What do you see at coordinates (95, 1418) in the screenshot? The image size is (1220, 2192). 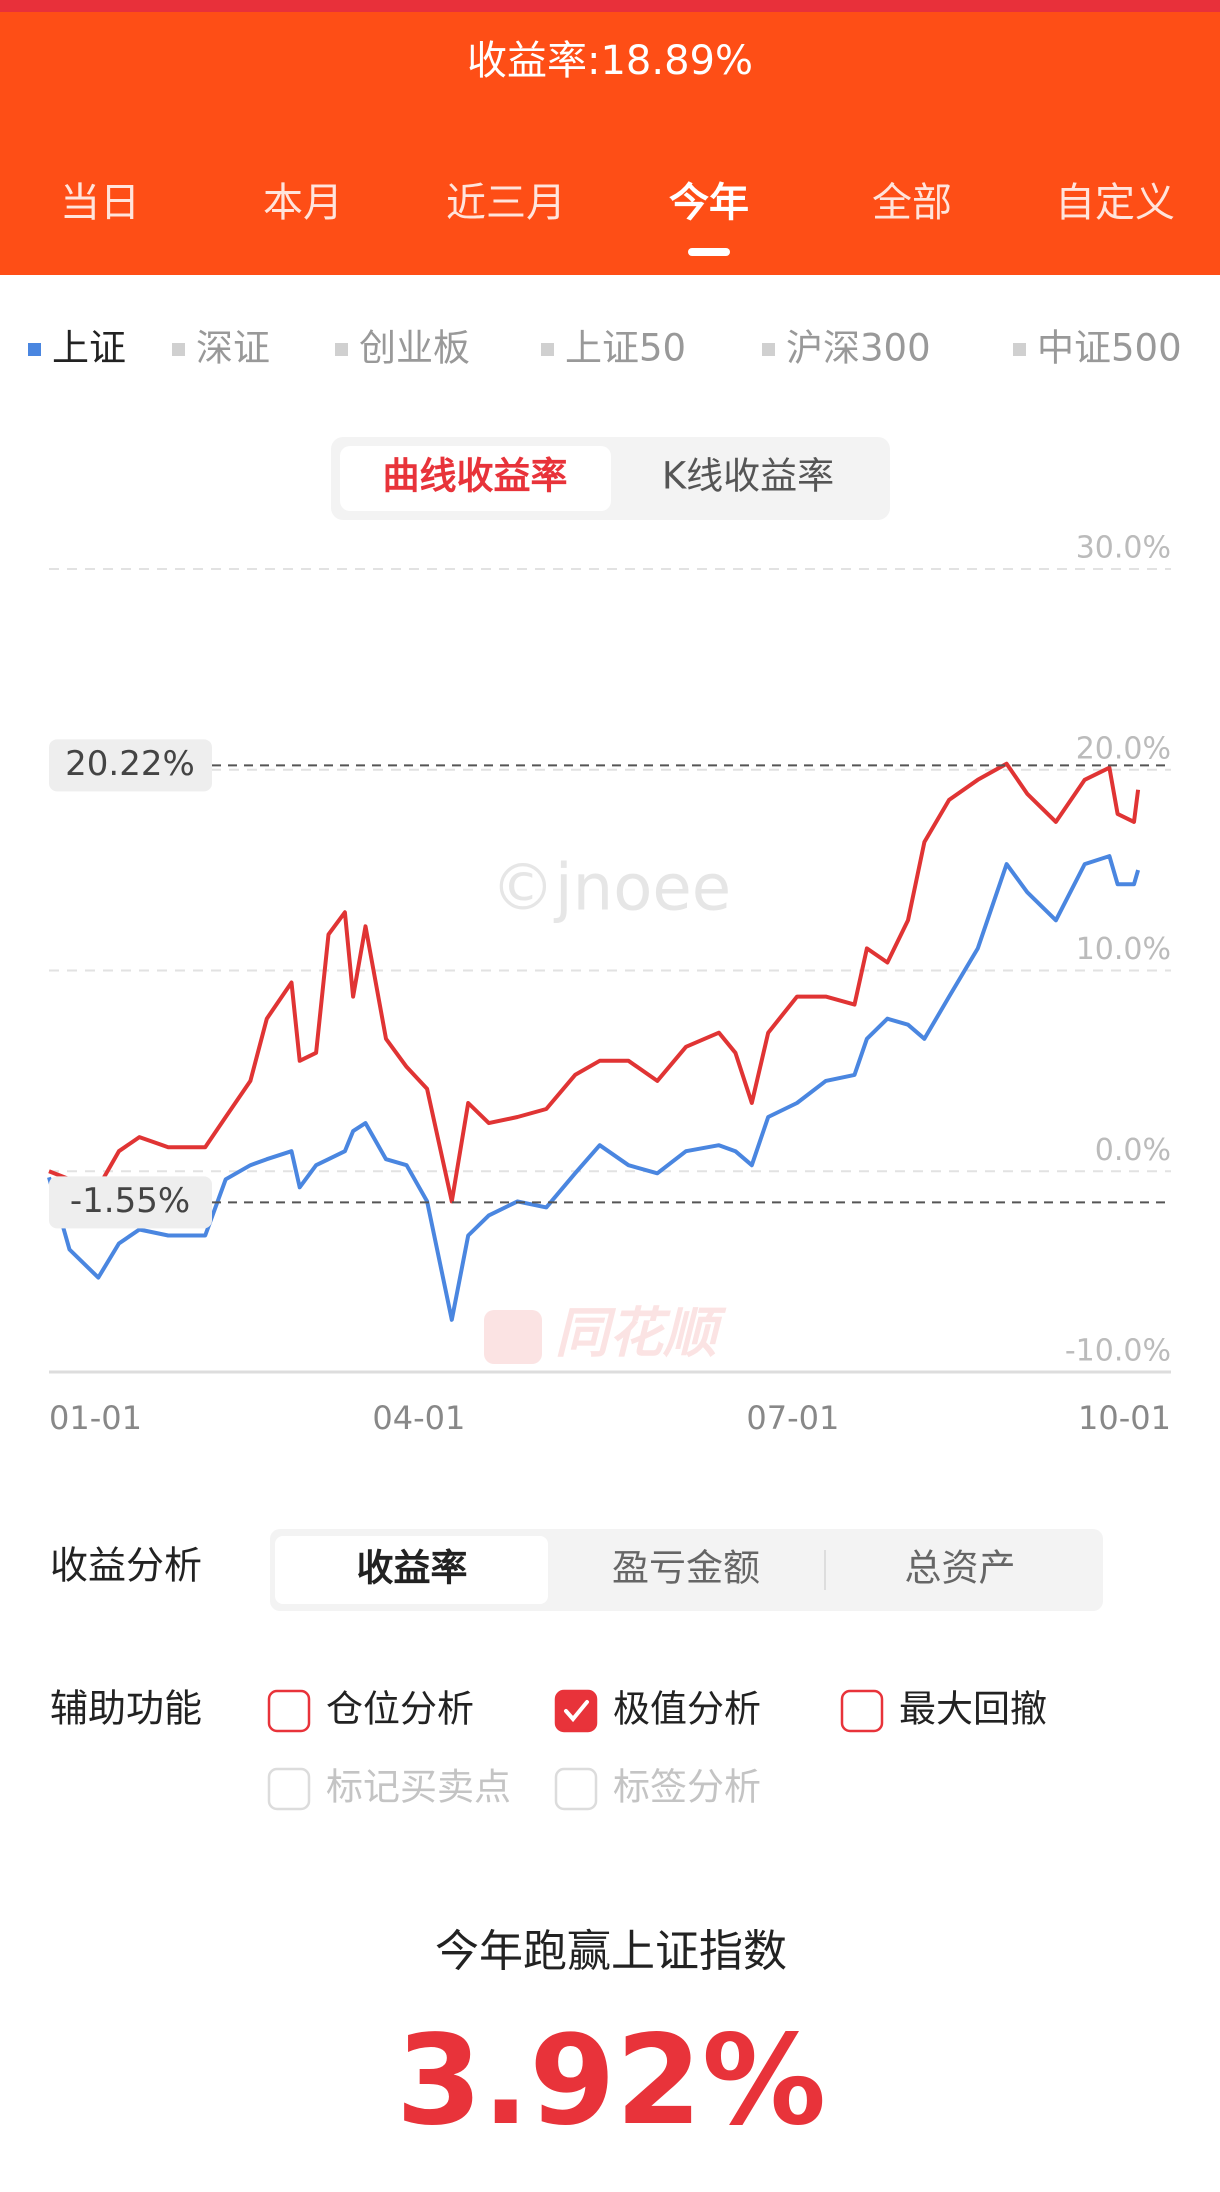 I see `x-tick-label: 01-01` at bounding box center [95, 1418].